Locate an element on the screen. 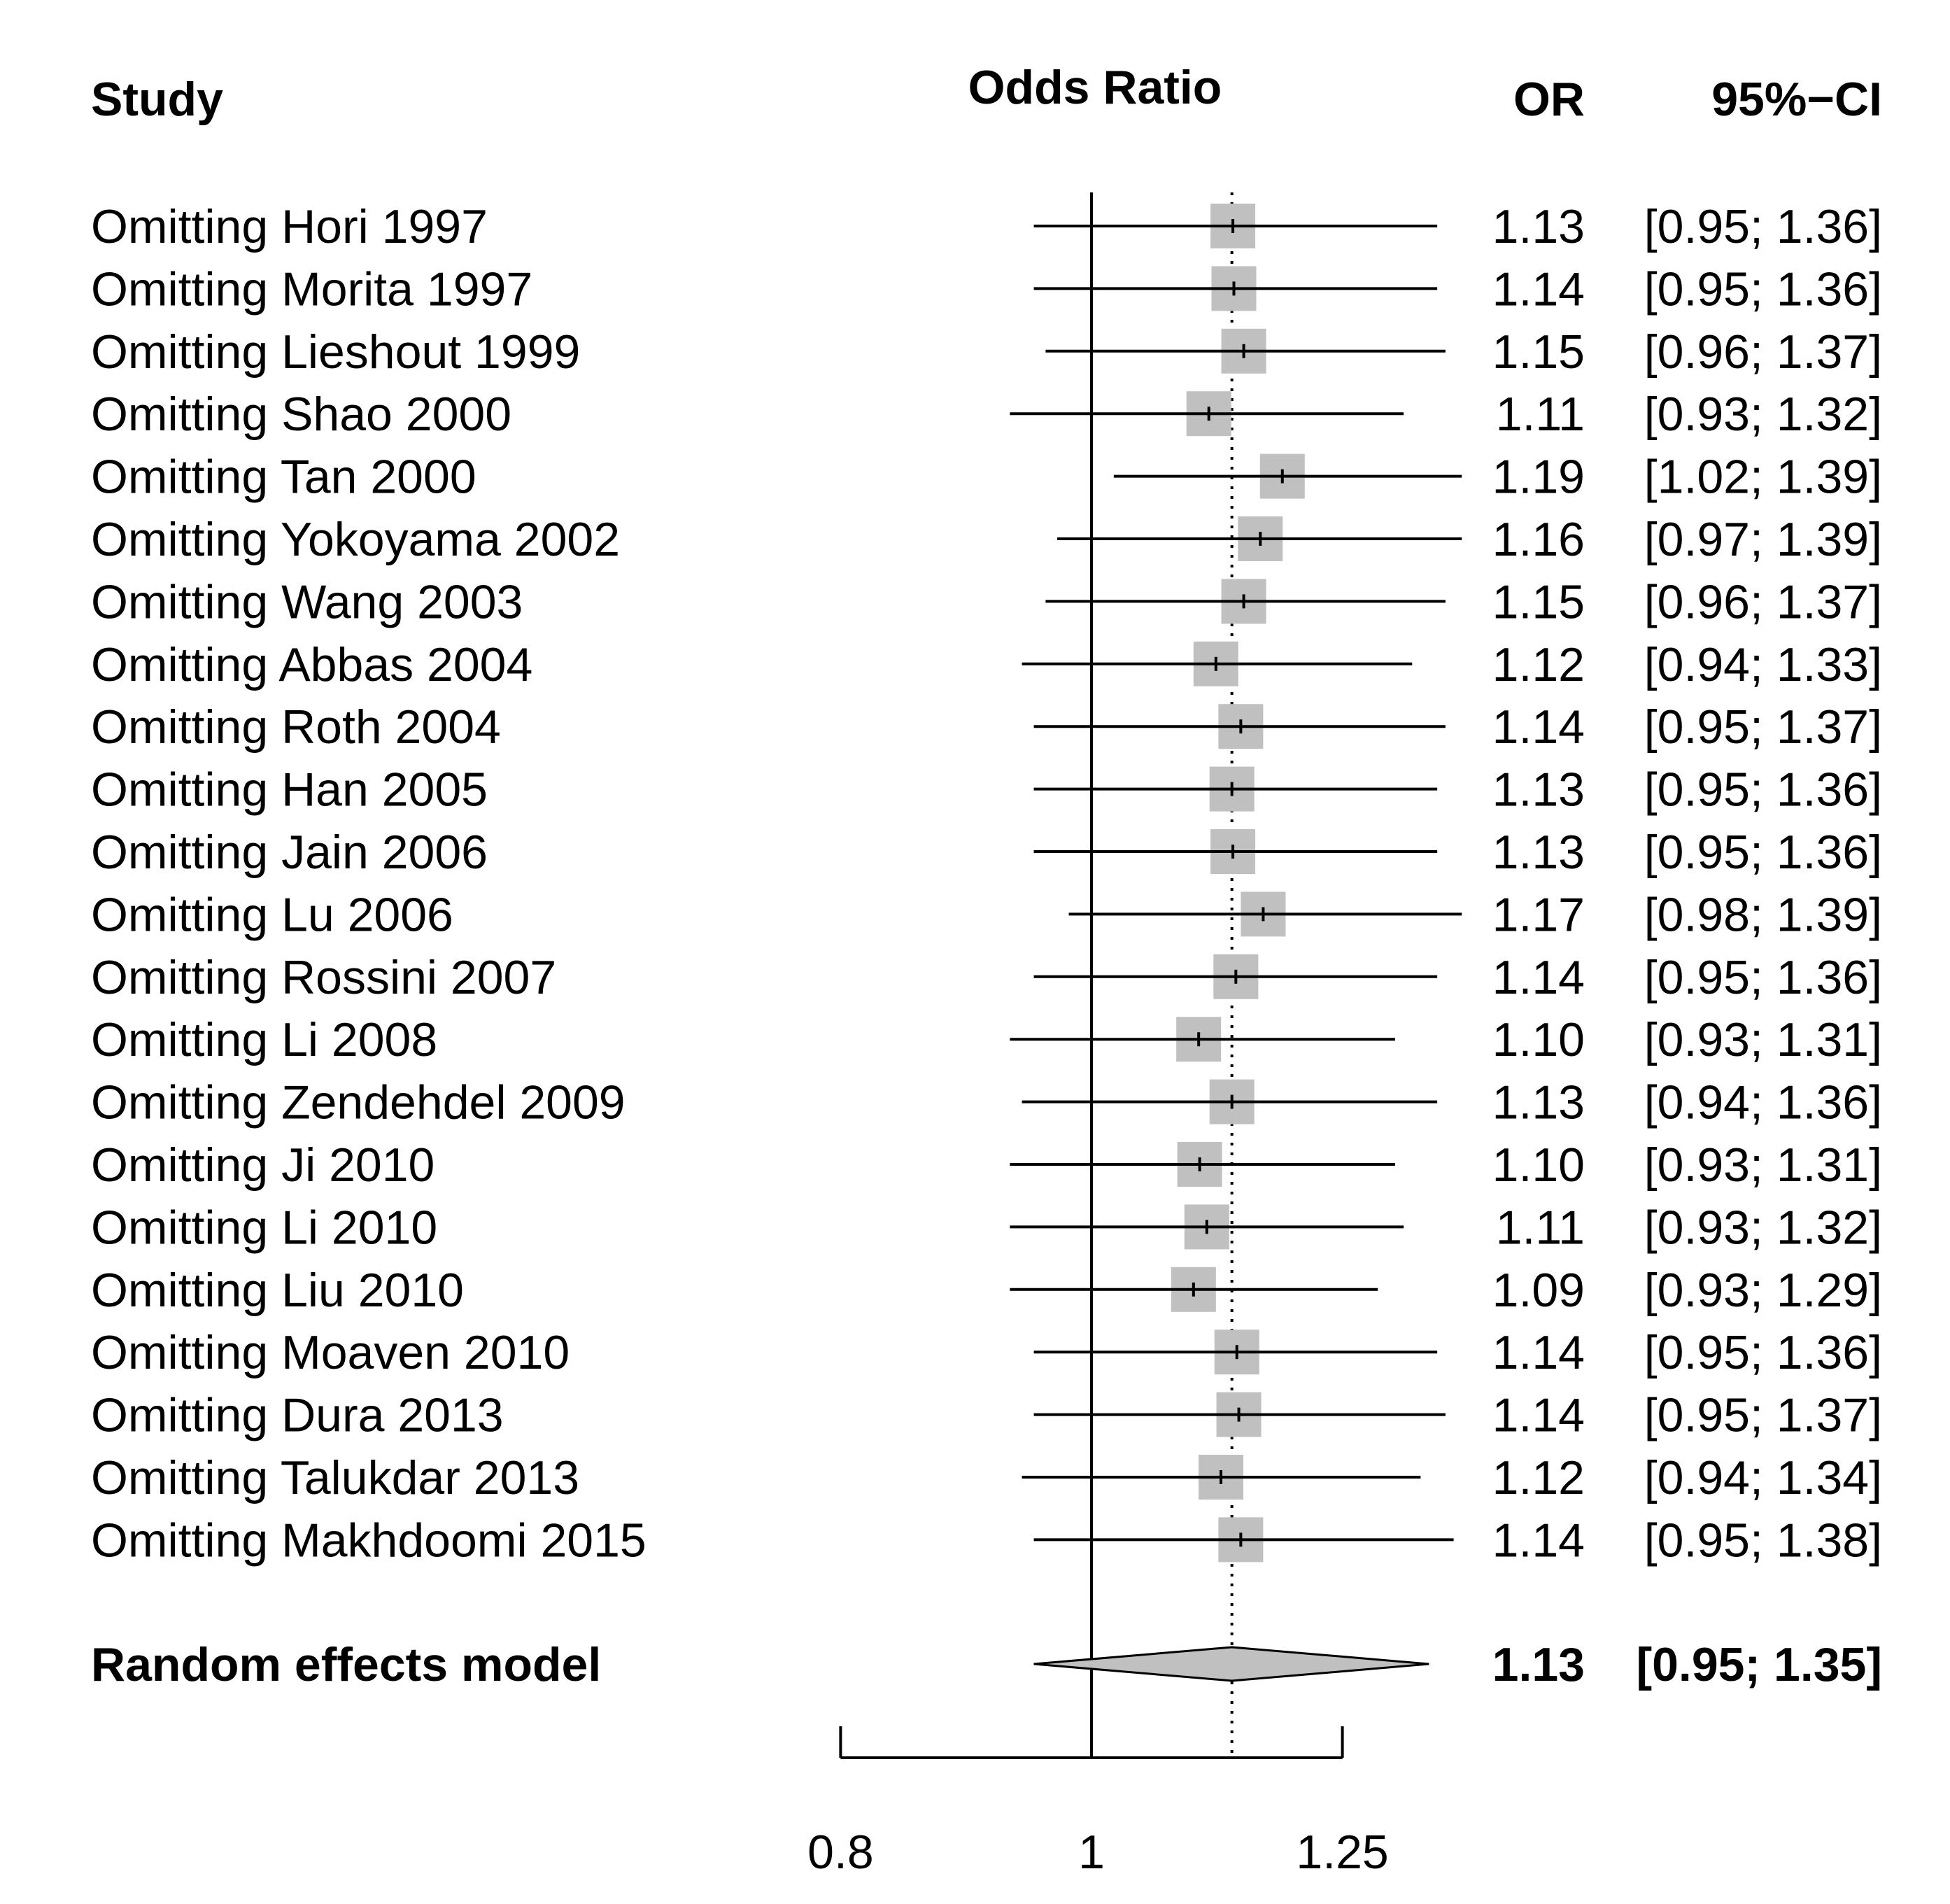 The width and height of the screenshot is (1950, 1904). summary-diamond is located at coordinates (1231, 1664).